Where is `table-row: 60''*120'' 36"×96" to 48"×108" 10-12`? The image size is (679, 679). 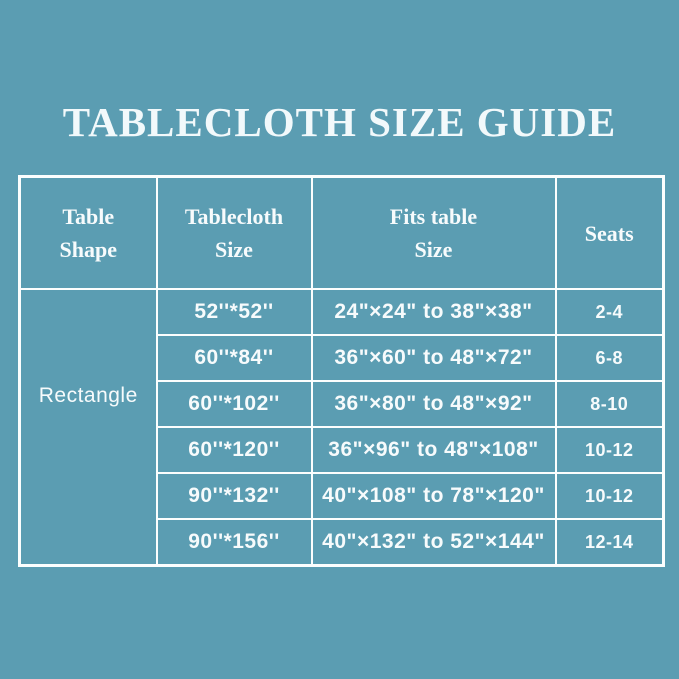
table-row: 60''*120'' 36"×96" to 48"×108" 10-12 is located at coordinates (342, 450).